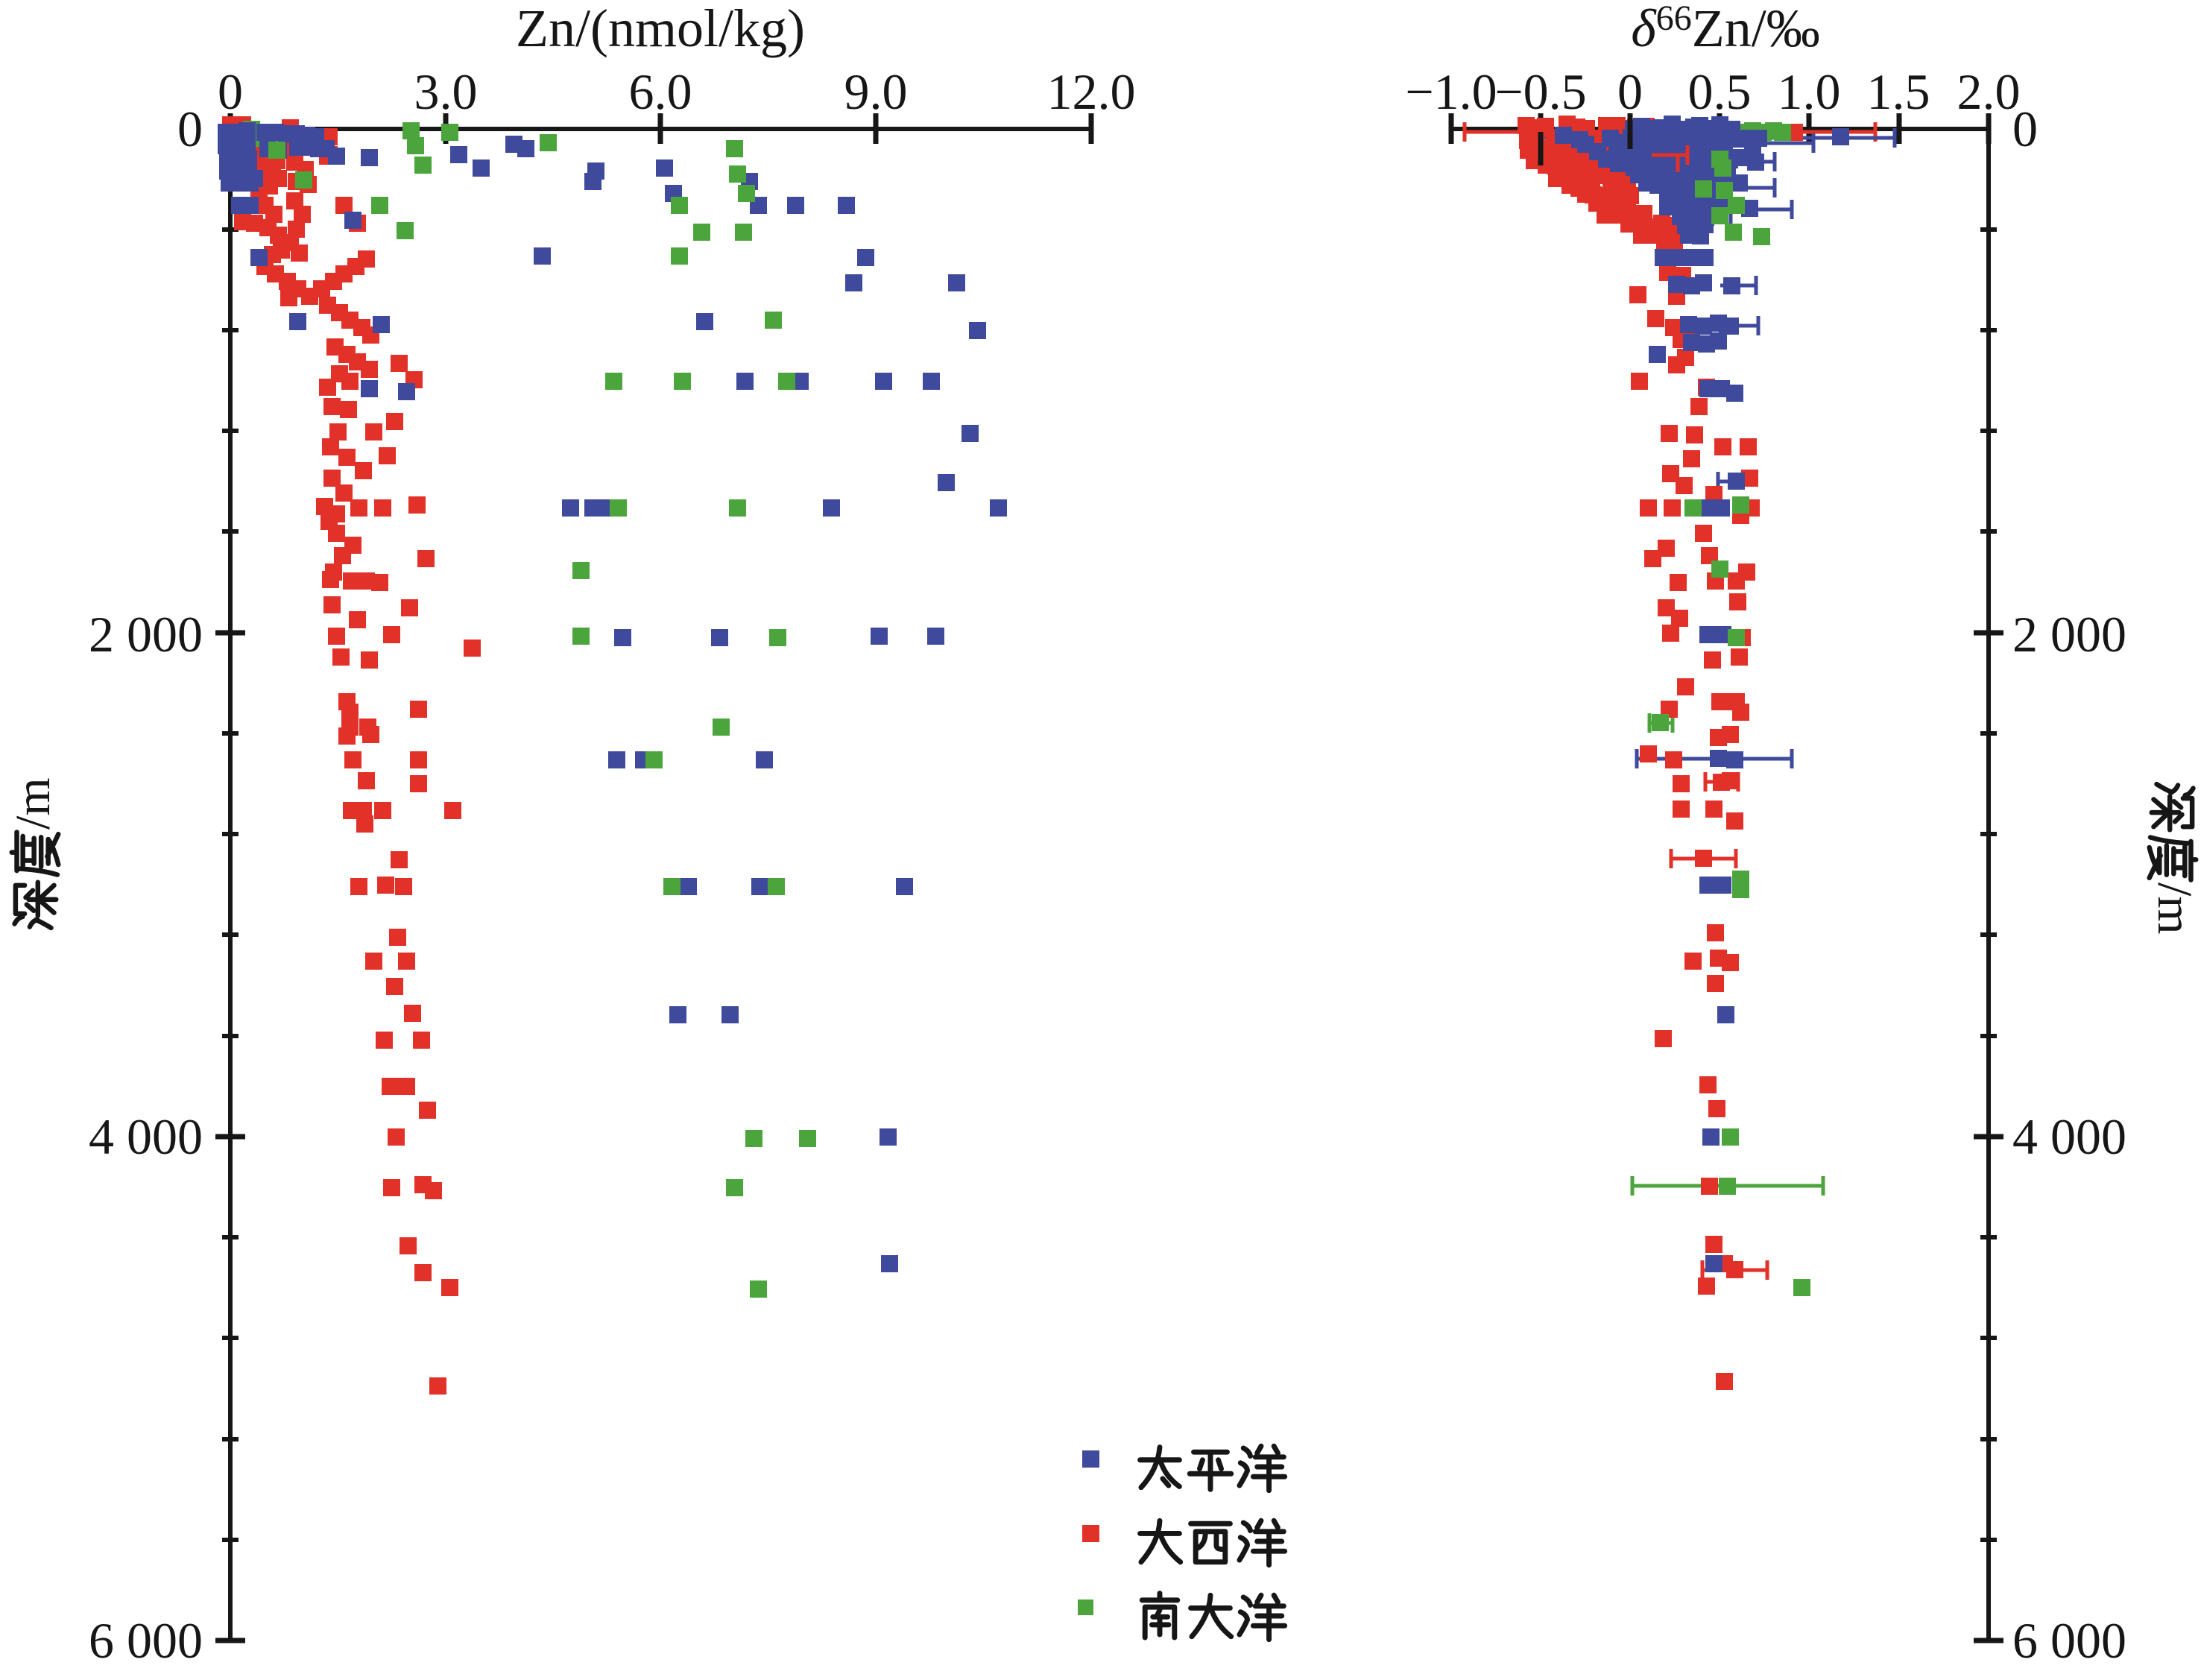 This screenshot has width=2201, height=1680. Describe the element at coordinates (1898, 91) in the screenshot. I see `svg-text: 1.5` at that location.